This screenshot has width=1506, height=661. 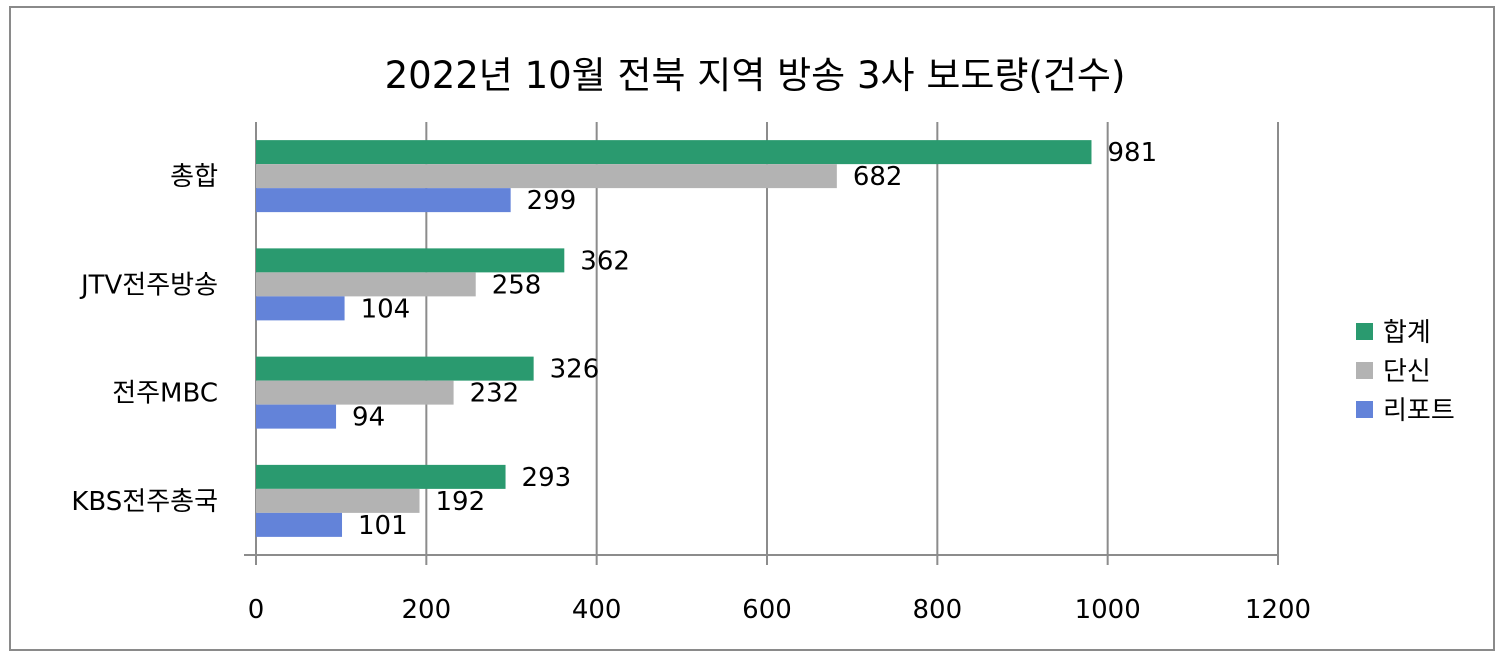 What do you see at coordinates (767, 610) in the screenshot?
I see `x-tick-label: 600` at bounding box center [767, 610].